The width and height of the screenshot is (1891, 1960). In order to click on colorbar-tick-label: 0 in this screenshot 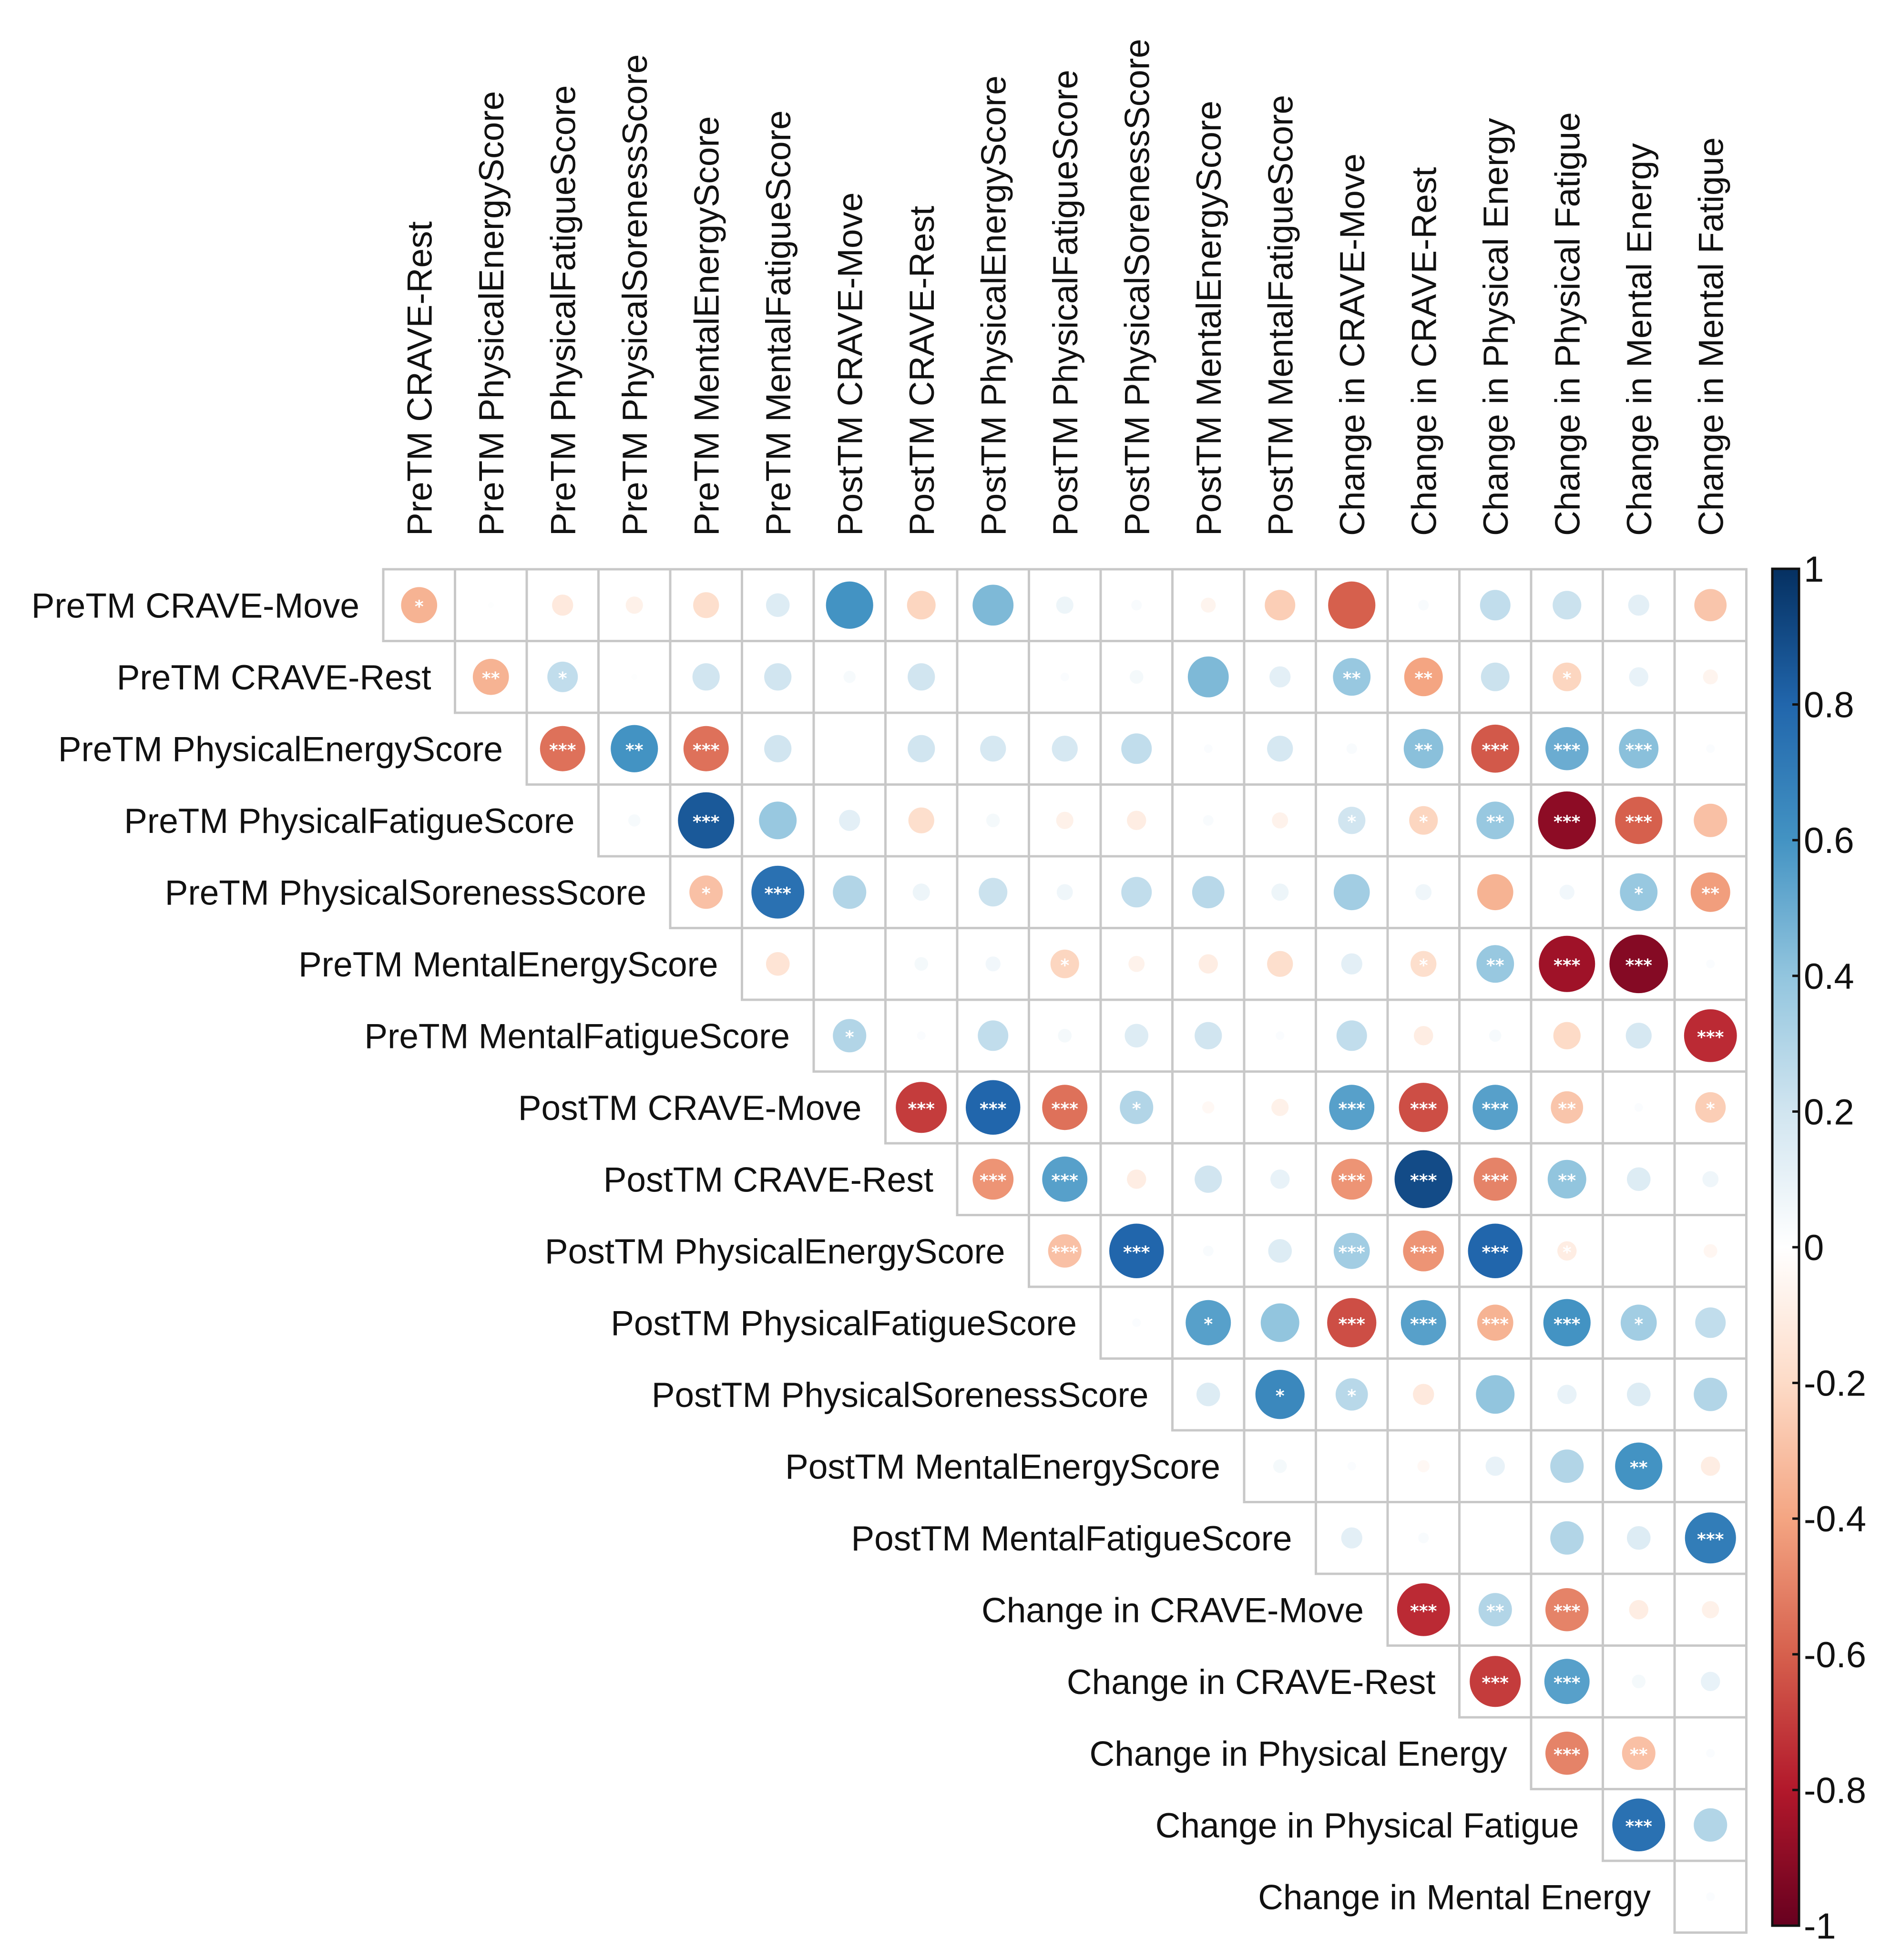, I will do `click(1814, 1248)`.